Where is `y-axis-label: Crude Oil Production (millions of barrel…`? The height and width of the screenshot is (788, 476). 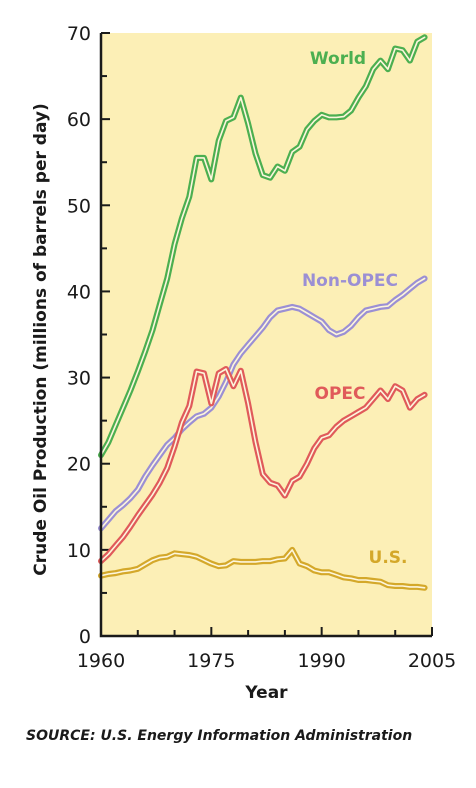 y-axis-label: Crude Oil Production (millions of barrel… is located at coordinates (41, 339).